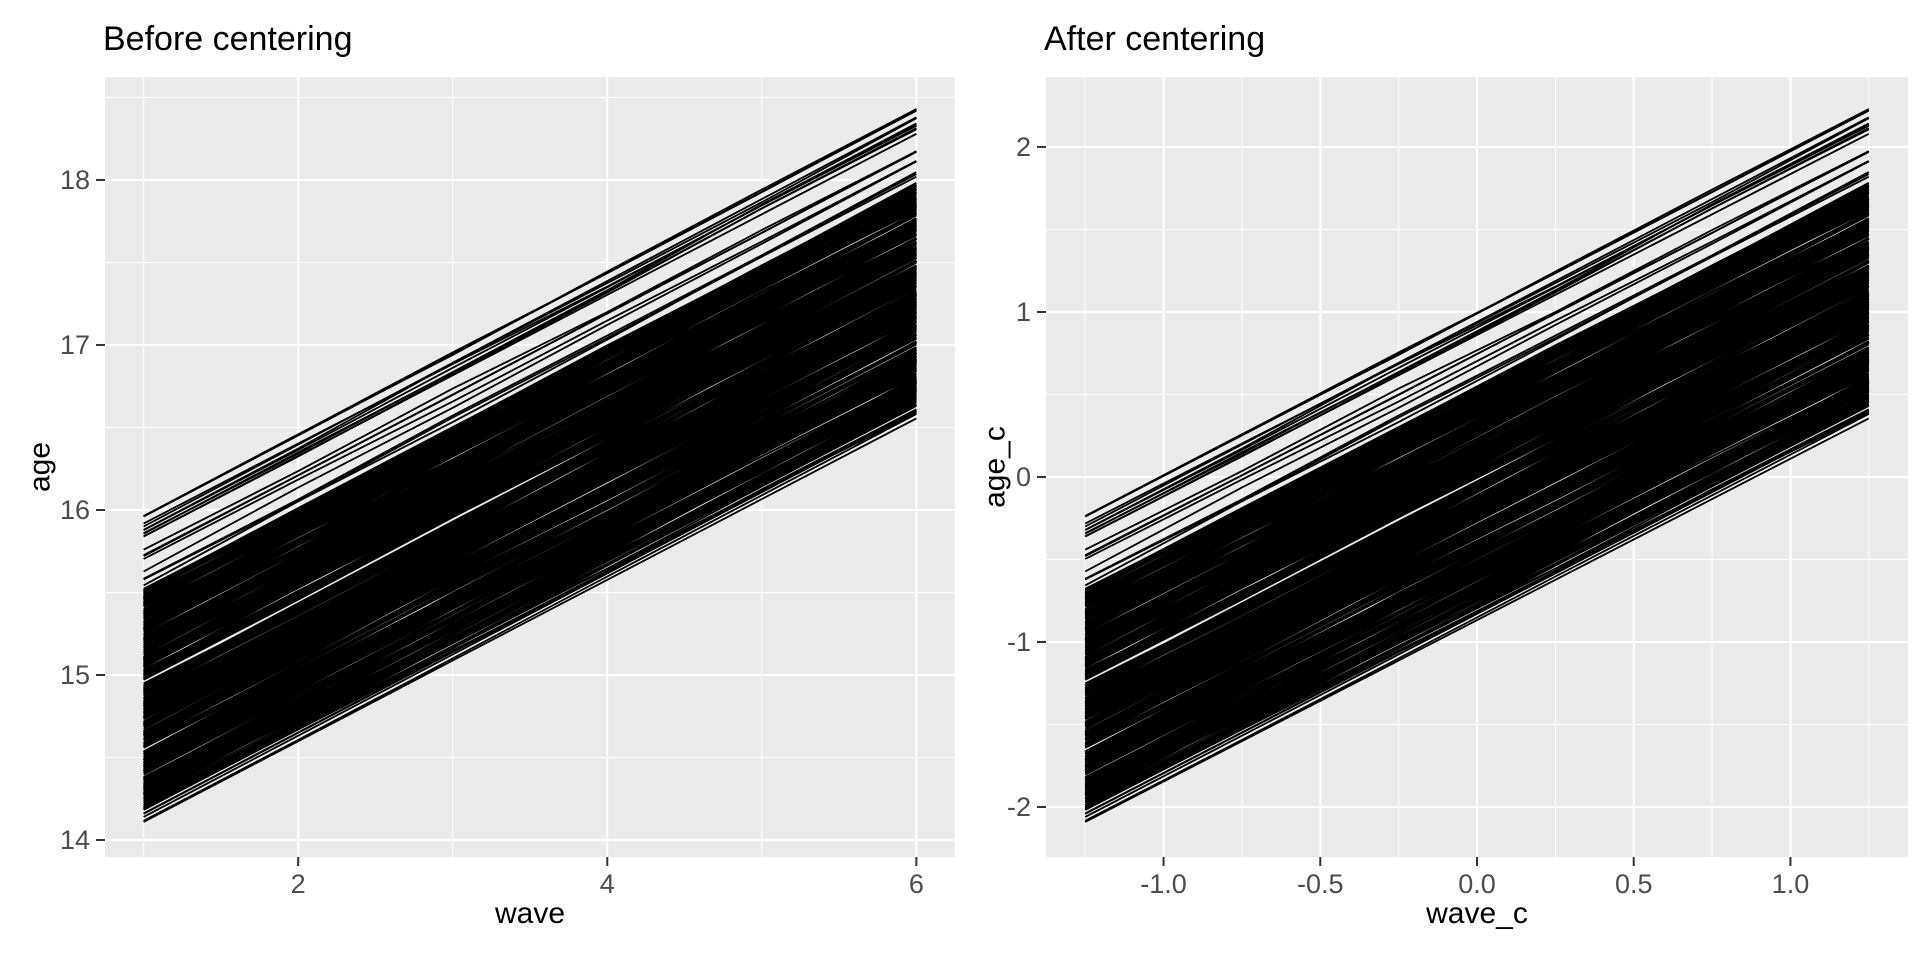  Describe the element at coordinates (1155, 39) in the screenshot. I see `plot-title-after: After centering` at that location.